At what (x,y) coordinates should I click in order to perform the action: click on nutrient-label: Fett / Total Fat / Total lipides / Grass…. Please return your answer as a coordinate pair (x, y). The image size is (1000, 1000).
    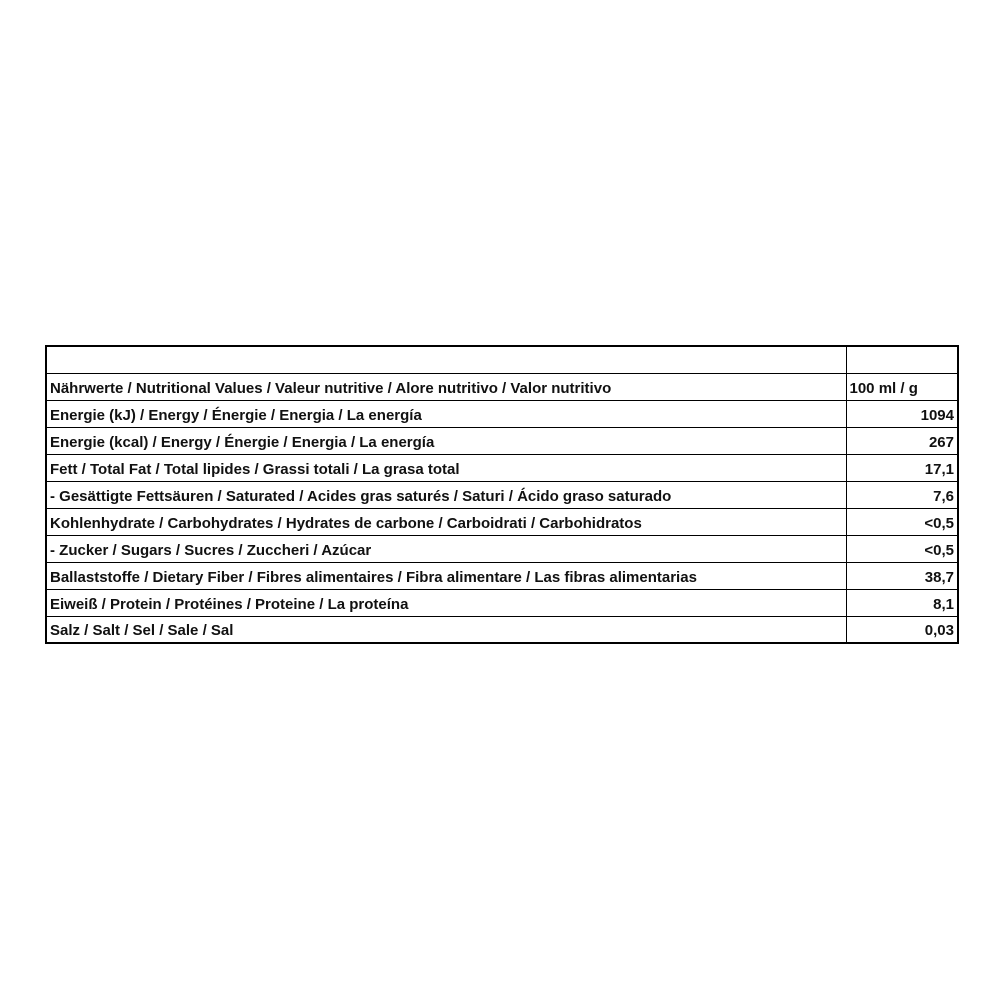
    Looking at the image, I should click on (446, 467).